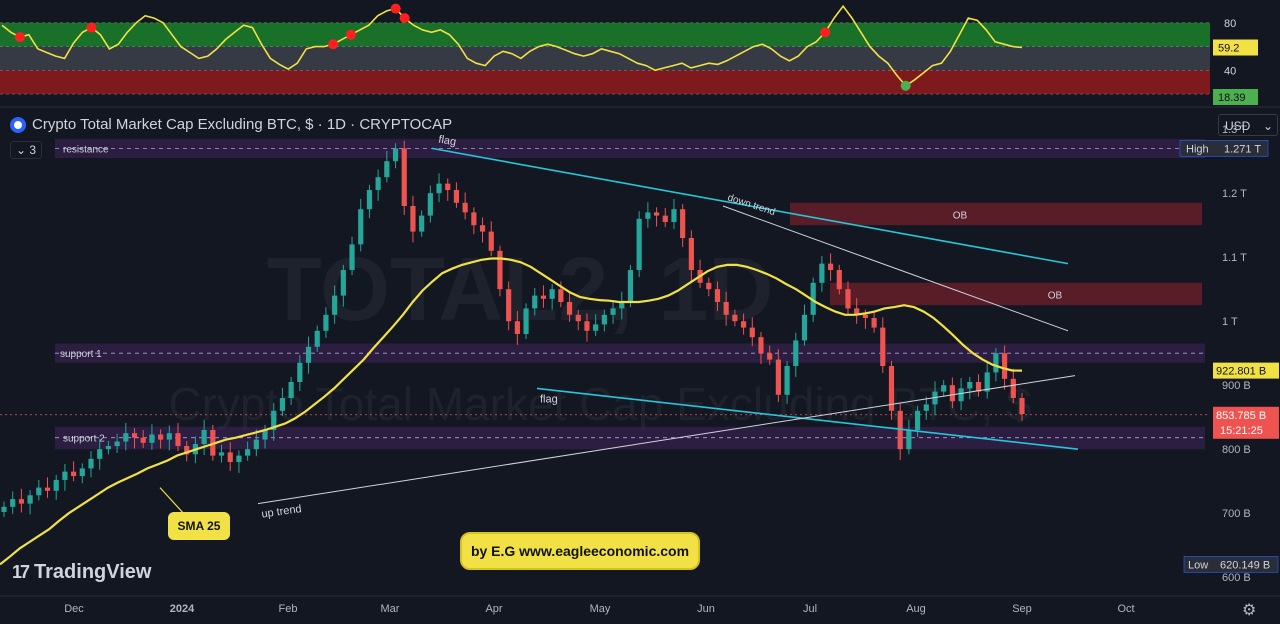 The image size is (1280, 624). Describe the element at coordinates (288, 609) in the screenshot. I see `time-tick-label: Feb` at that location.